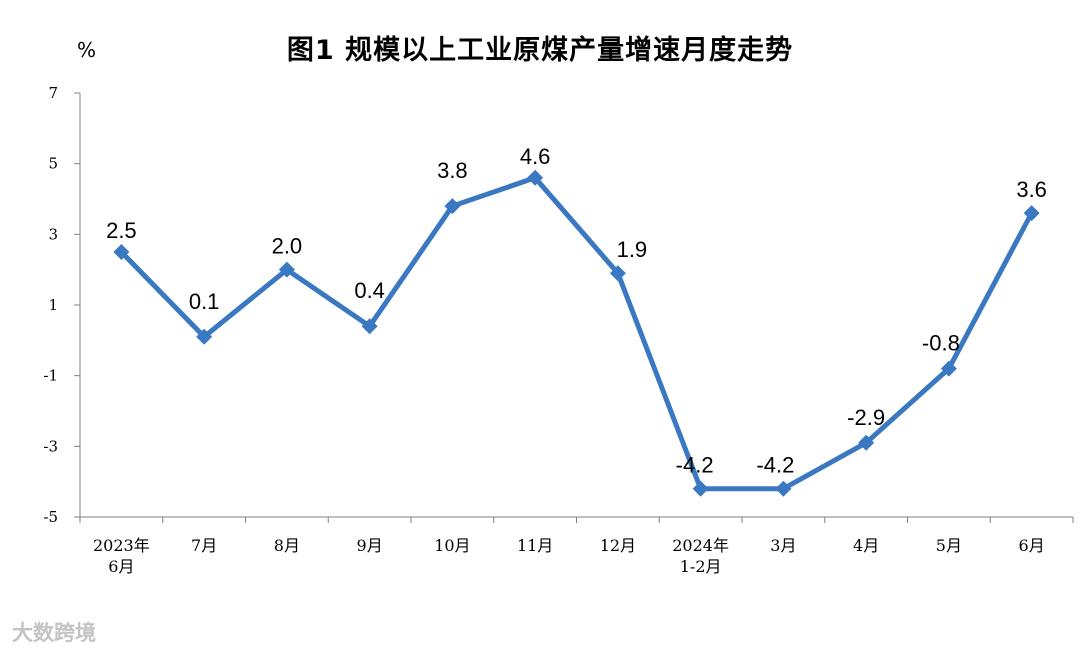 This screenshot has height=652, width=1080. What do you see at coordinates (1031, 189) in the screenshot?
I see `data-label: 3.6` at bounding box center [1031, 189].